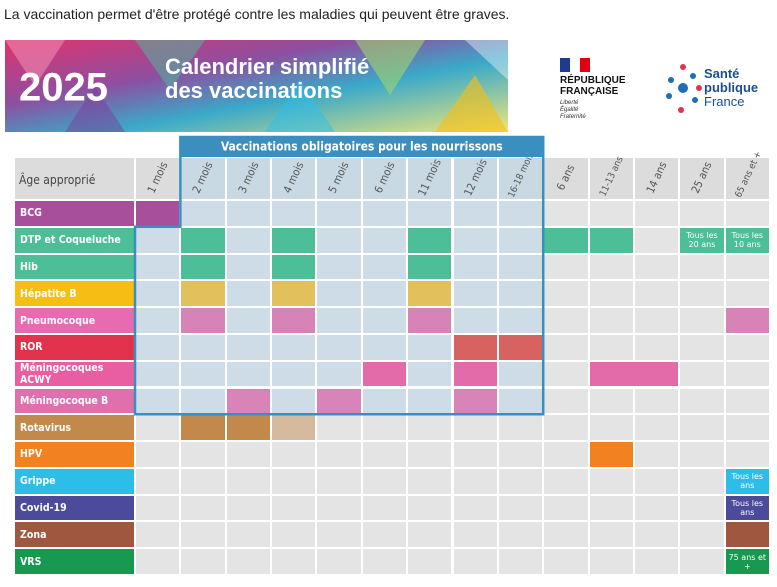 The height and width of the screenshot is (587, 777). Describe the element at coordinates (74, 481) in the screenshot. I see `row-label: Grippe` at that location.